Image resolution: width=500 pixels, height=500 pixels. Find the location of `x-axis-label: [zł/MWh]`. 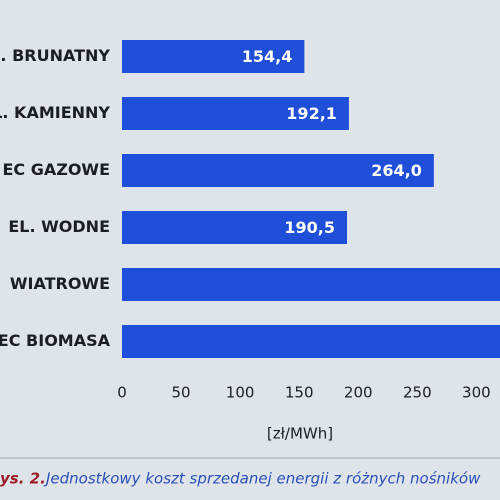

x-axis-label: [zł/MWh] is located at coordinates (300, 434).